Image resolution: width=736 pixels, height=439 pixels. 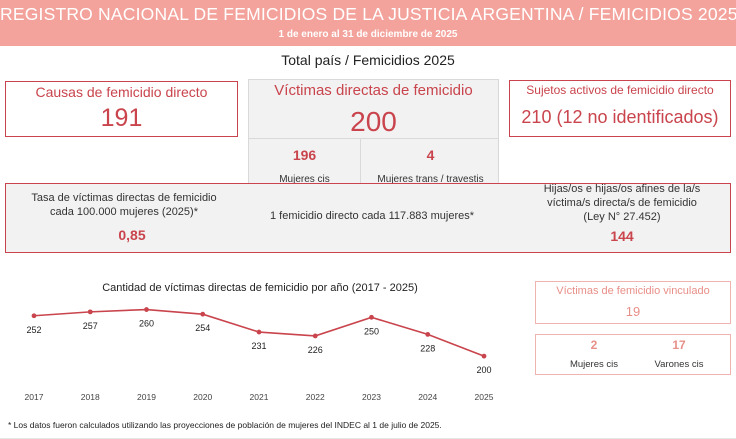 I want to click on causas-value: 191, so click(x=121, y=118).